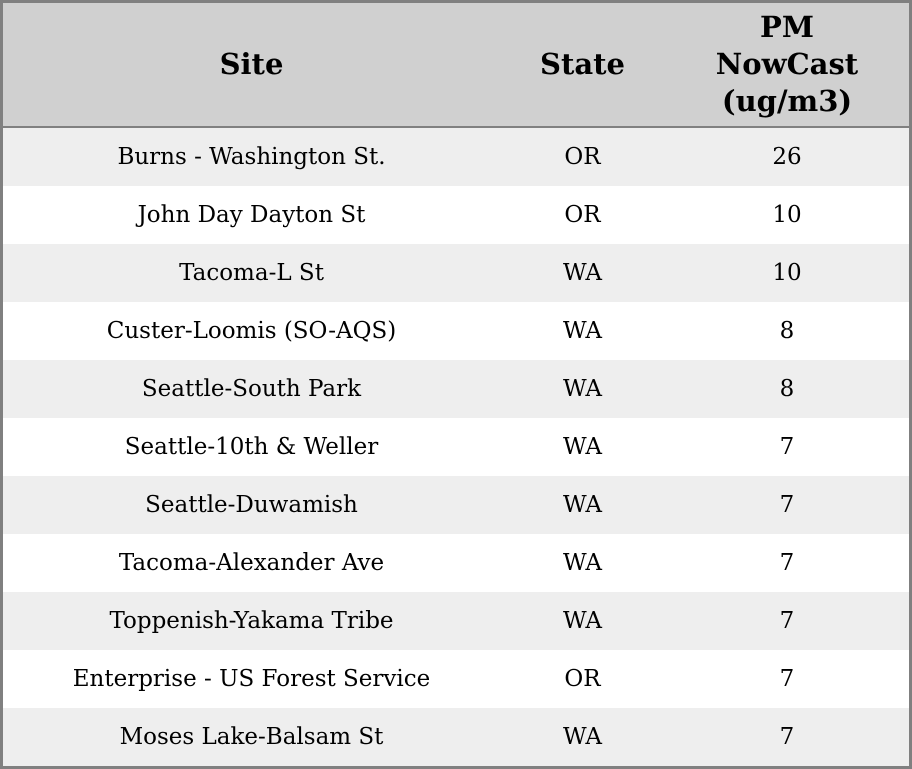  What do you see at coordinates (456, 389) in the screenshot?
I see `table-row: Seattle-South Park WA 8` at bounding box center [456, 389].